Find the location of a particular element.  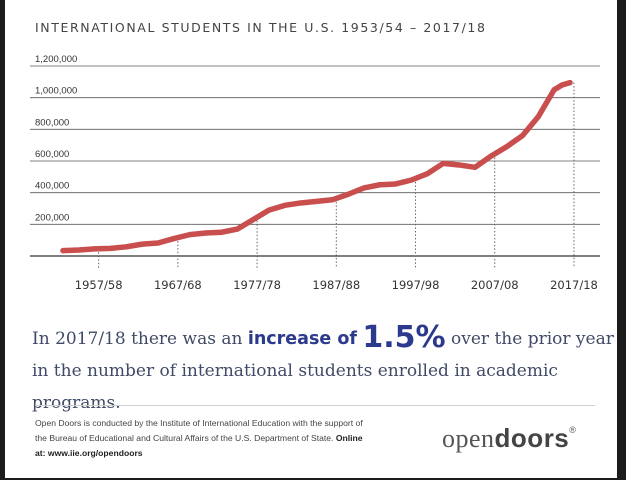

footer-online-link: Online at: www.iie.org/opendoors is located at coordinates (199, 445).